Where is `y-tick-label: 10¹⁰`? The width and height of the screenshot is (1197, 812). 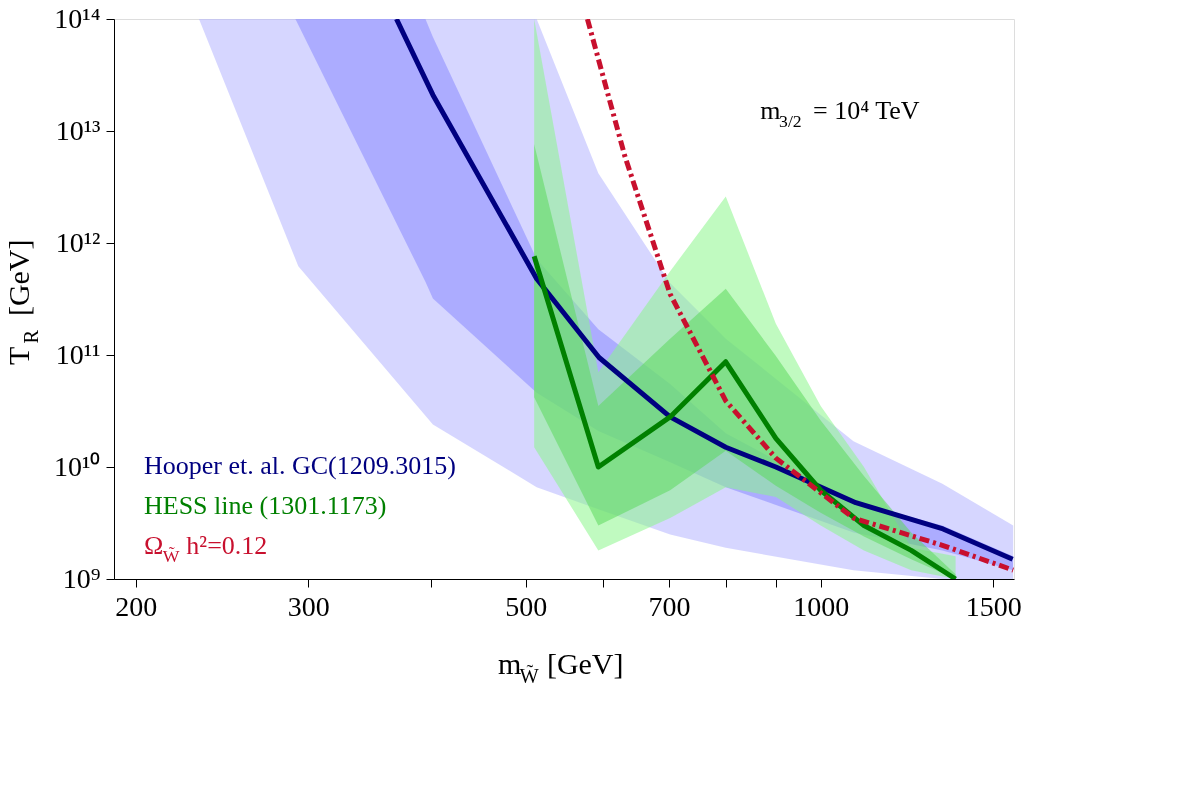 y-tick-label: 10¹⁰ is located at coordinates (77, 466).